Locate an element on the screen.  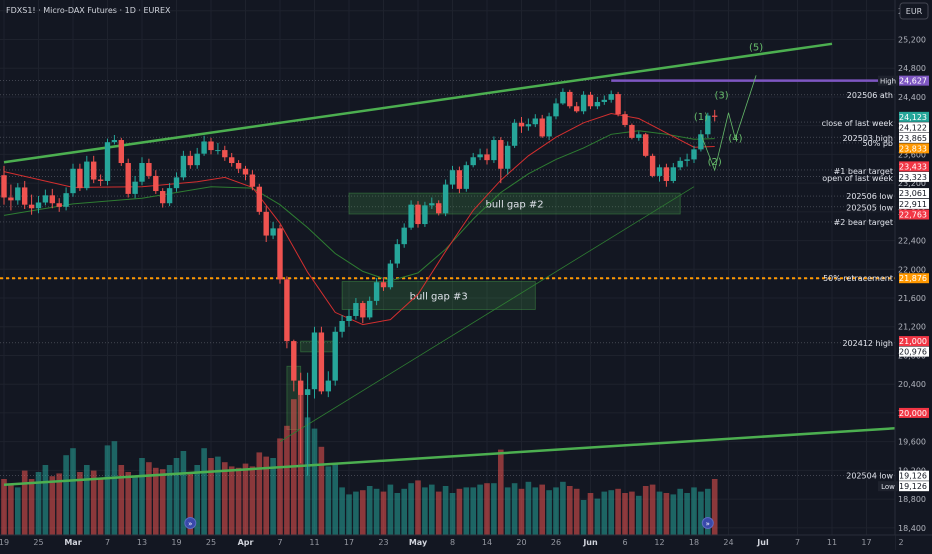
price-tick-label: 25,200 is located at coordinates (912, 39).